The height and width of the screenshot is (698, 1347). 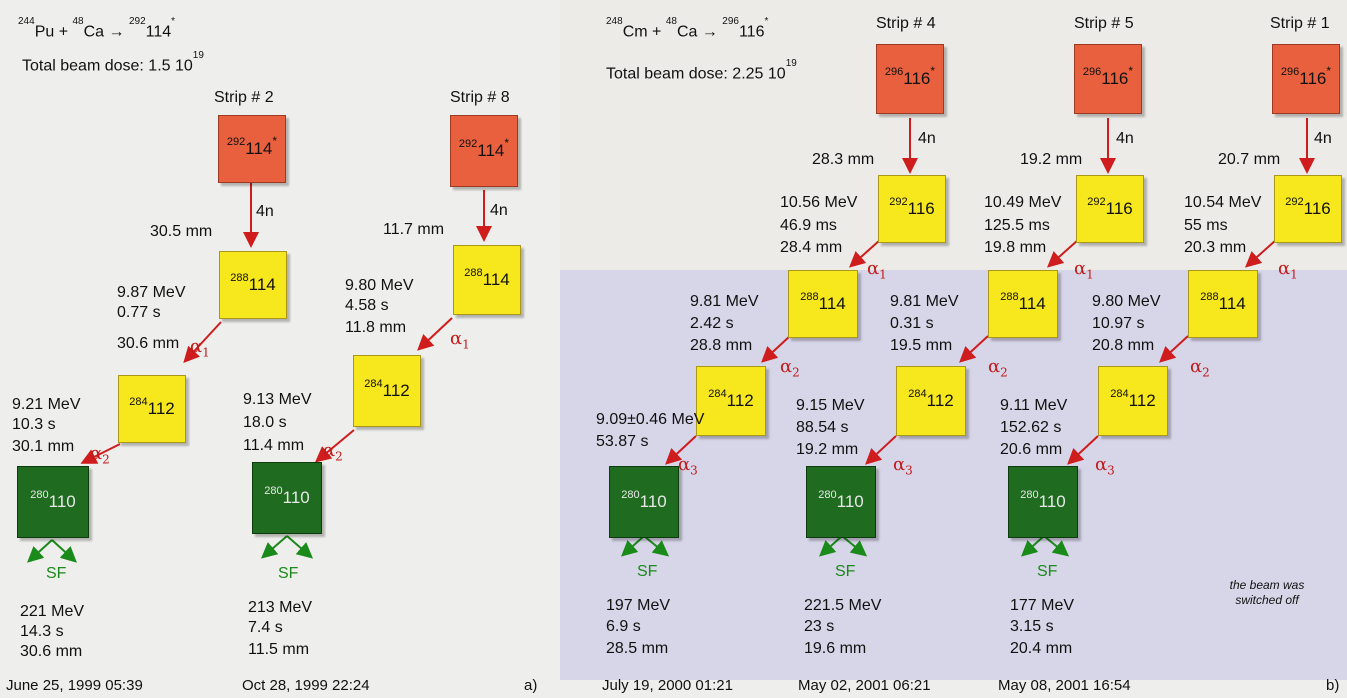 What do you see at coordinates (274, 445) in the screenshot?
I see `decay-distance: 11.4 mm` at bounding box center [274, 445].